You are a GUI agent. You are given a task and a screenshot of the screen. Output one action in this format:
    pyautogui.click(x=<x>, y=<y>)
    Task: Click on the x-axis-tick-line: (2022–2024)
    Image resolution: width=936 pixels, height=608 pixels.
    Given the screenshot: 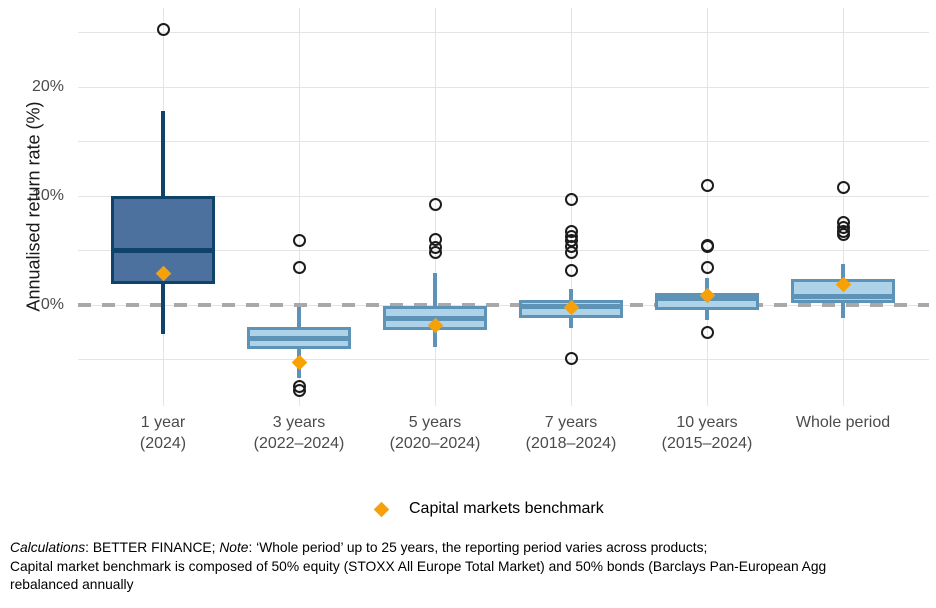 What is the action you would take?
    pyautogui.click(x=299, y=443)
    